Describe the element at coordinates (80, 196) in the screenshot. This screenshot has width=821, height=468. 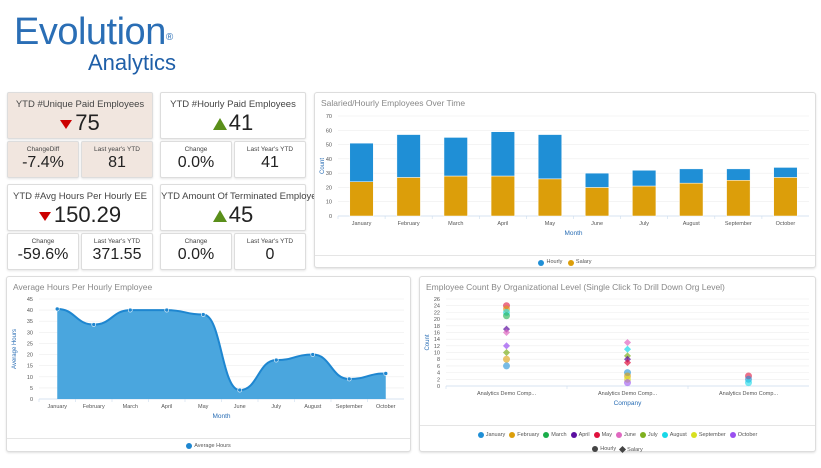
I see `kpi-title: YTD #Avg Hours Per Hourly EE` at that location.